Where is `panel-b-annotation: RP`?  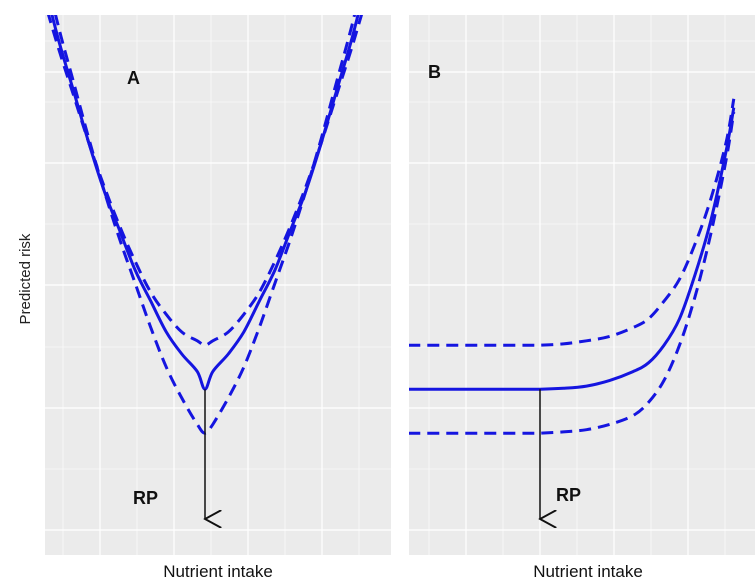
panel-b-annotation: RP is located at coordinates (560, 454).